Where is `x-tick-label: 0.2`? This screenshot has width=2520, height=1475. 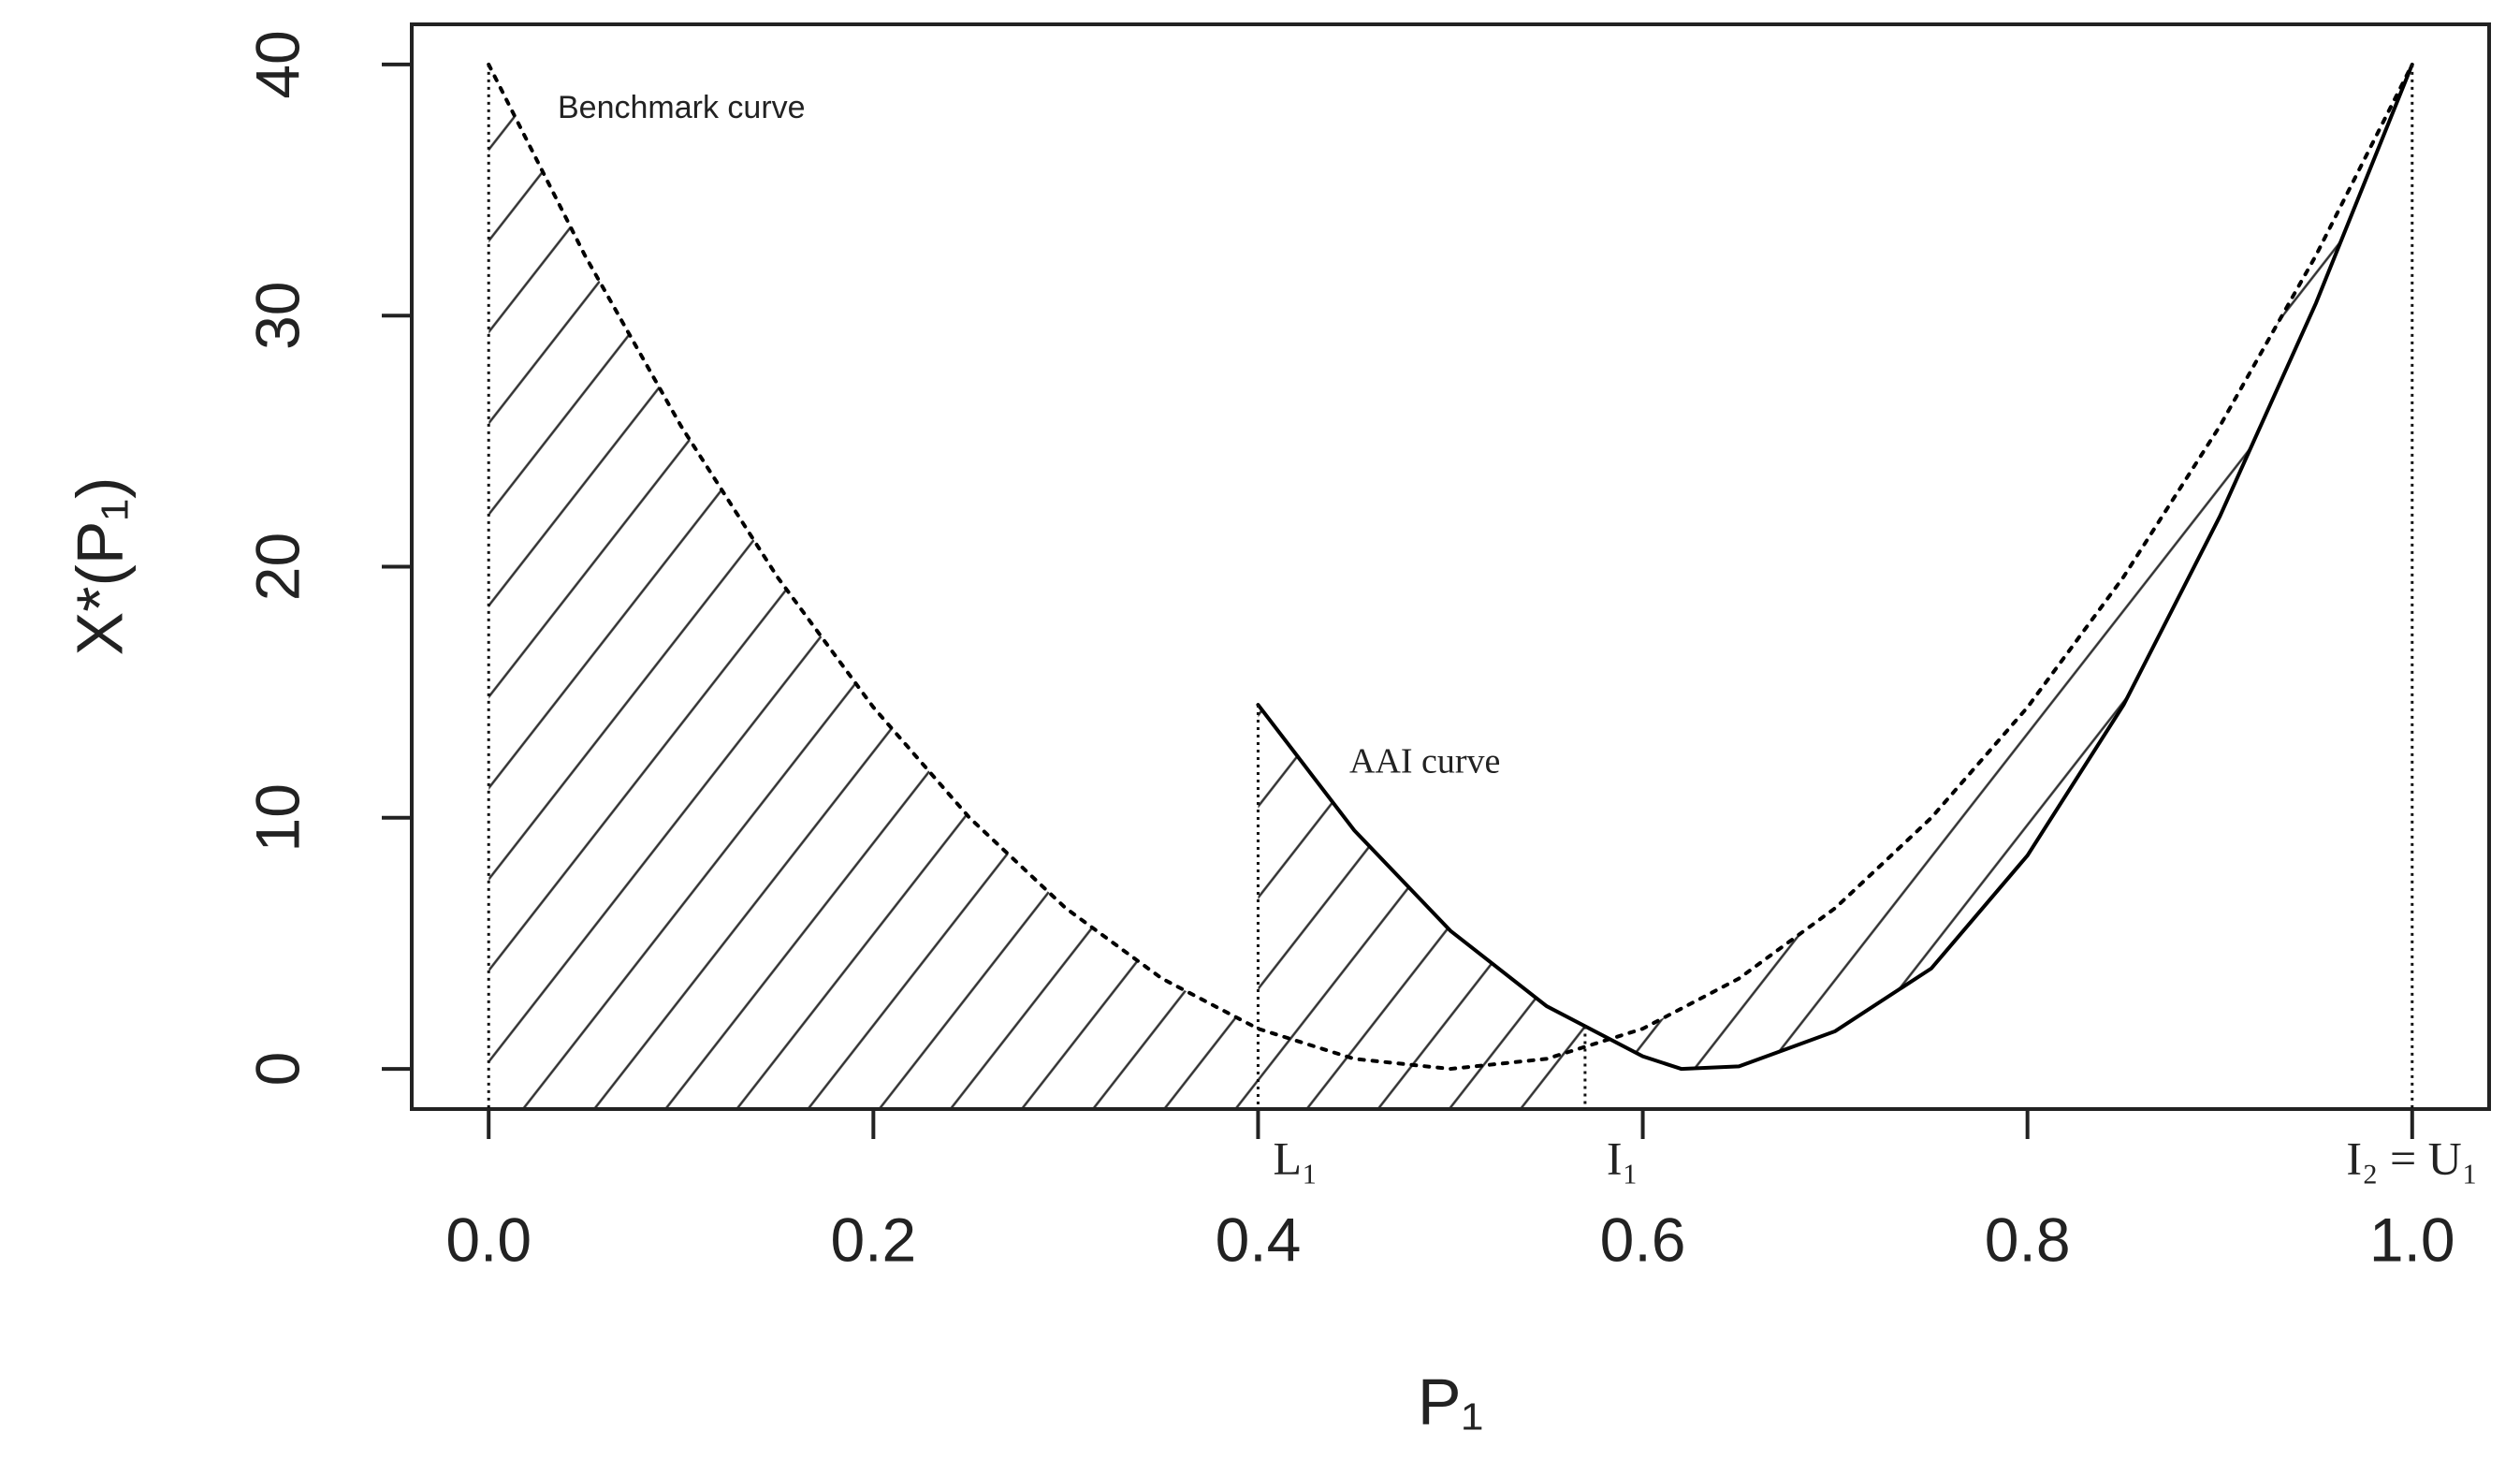 x-tick-label: 0.2 is located at coordinates (873, 1239).